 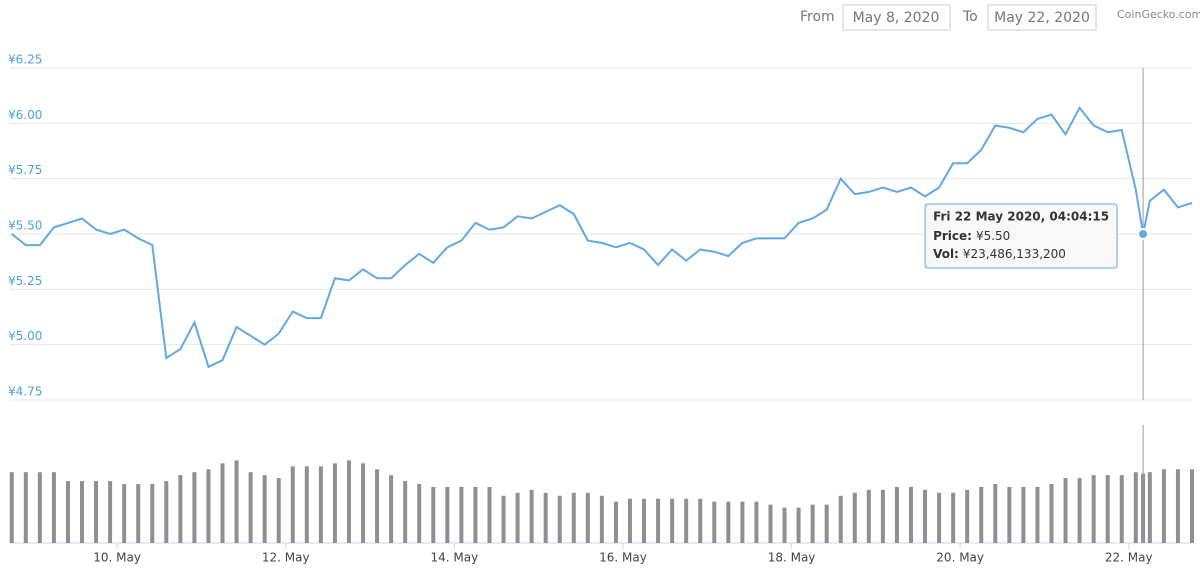 I want to click on tooltip-box, so click(x=1021, y=236).